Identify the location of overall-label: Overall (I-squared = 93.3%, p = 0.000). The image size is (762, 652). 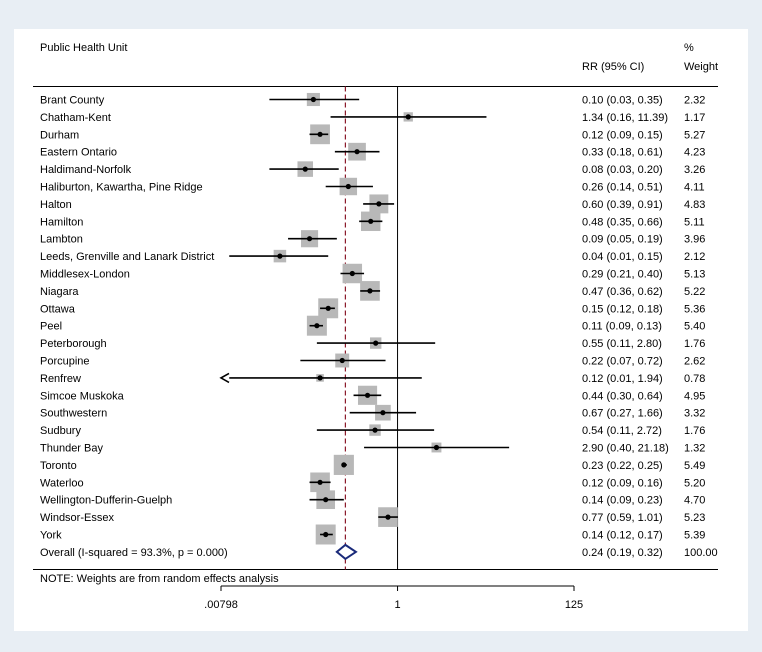
(134, 553).